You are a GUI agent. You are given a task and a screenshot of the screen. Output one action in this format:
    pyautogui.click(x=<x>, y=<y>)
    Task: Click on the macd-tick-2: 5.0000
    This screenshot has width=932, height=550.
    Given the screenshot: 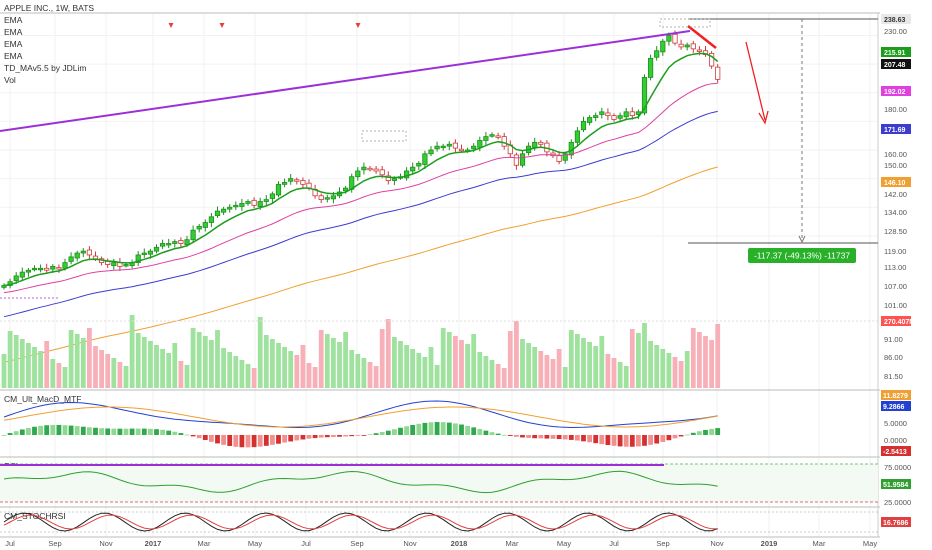 What is the action you would take?
    pyautogui.click(x=895, y=423)
    